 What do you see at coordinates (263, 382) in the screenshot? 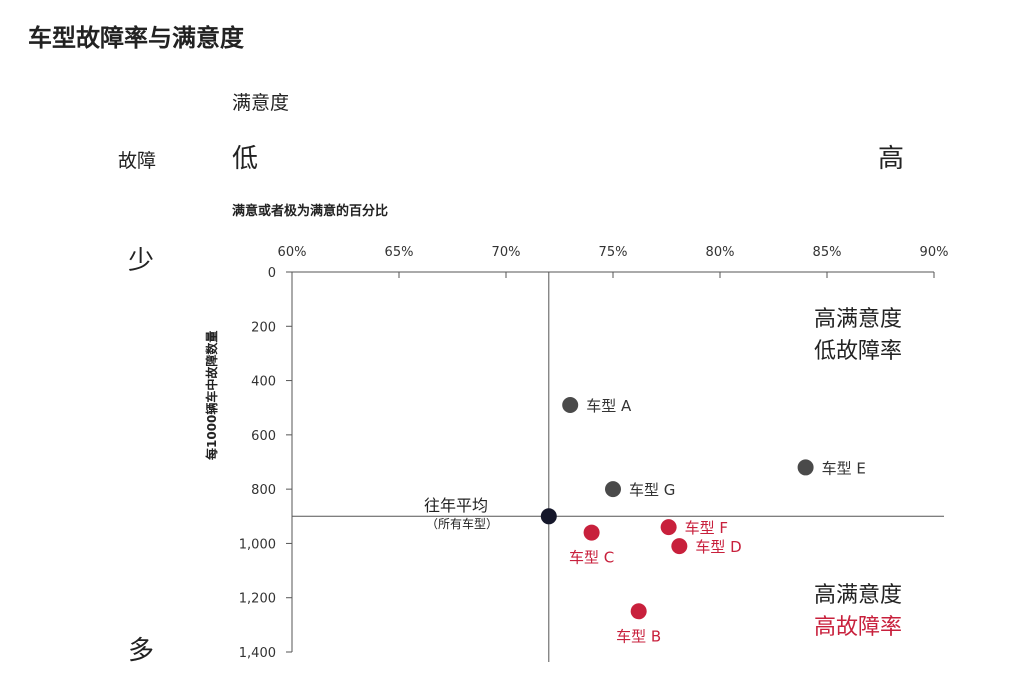
I see `y-tick-label: 400` at bounding box center [263, 382].